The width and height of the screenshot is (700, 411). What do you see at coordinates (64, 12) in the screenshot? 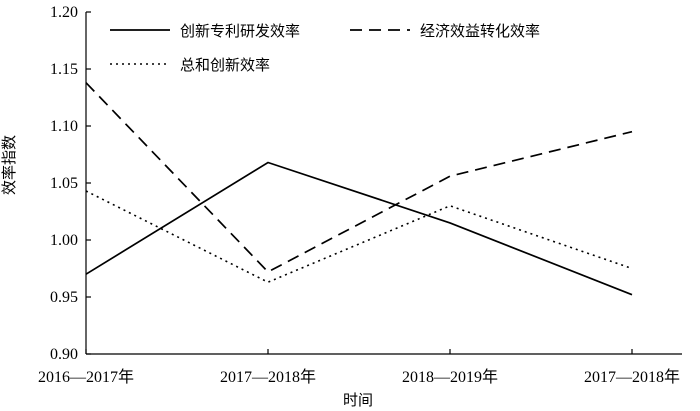
I see `y-tick-label: 1.20` at bounding box center [64, 12].